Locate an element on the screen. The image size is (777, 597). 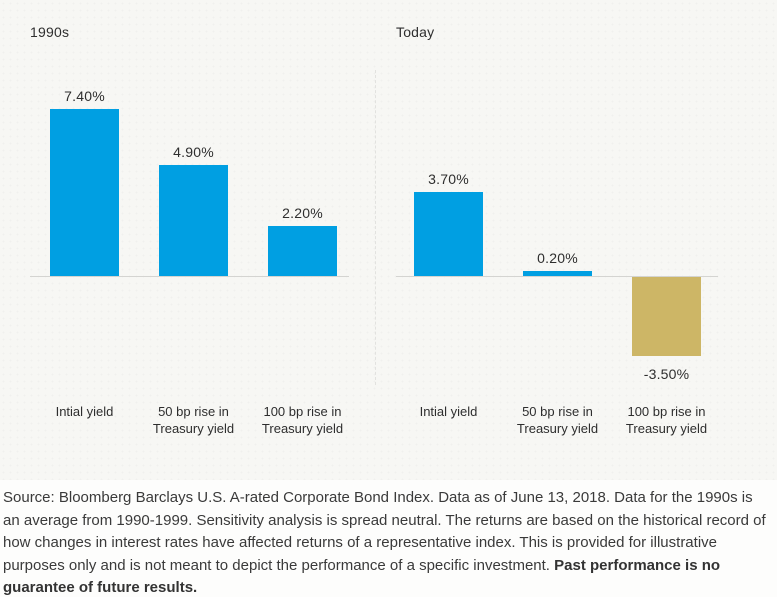
bar-value-label: 2.20% is located at coordinates (302, 213).